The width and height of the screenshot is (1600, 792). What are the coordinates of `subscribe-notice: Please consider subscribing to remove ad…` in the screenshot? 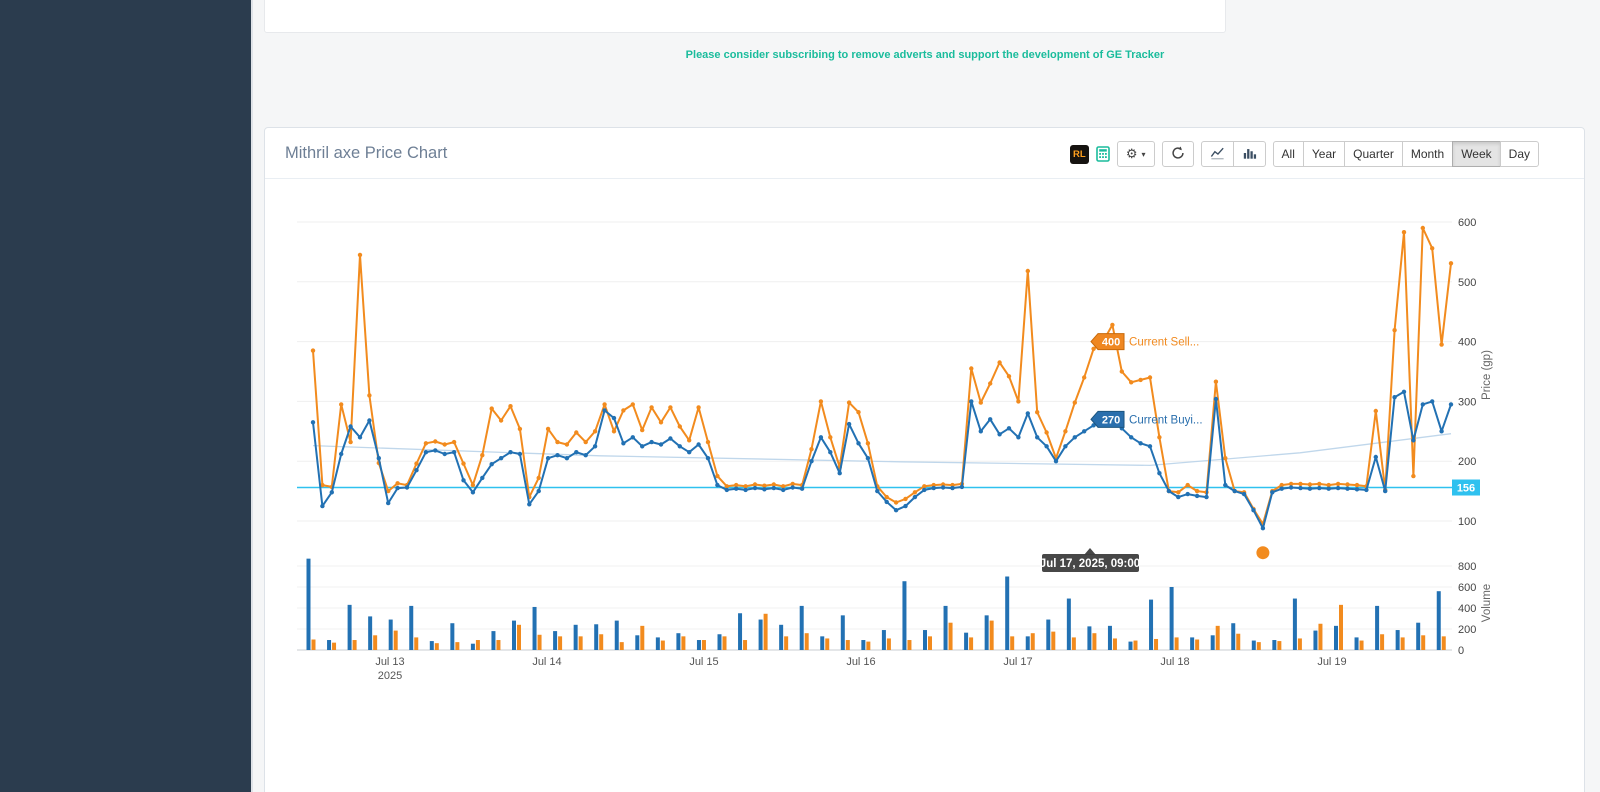 It's located at (925, 54).